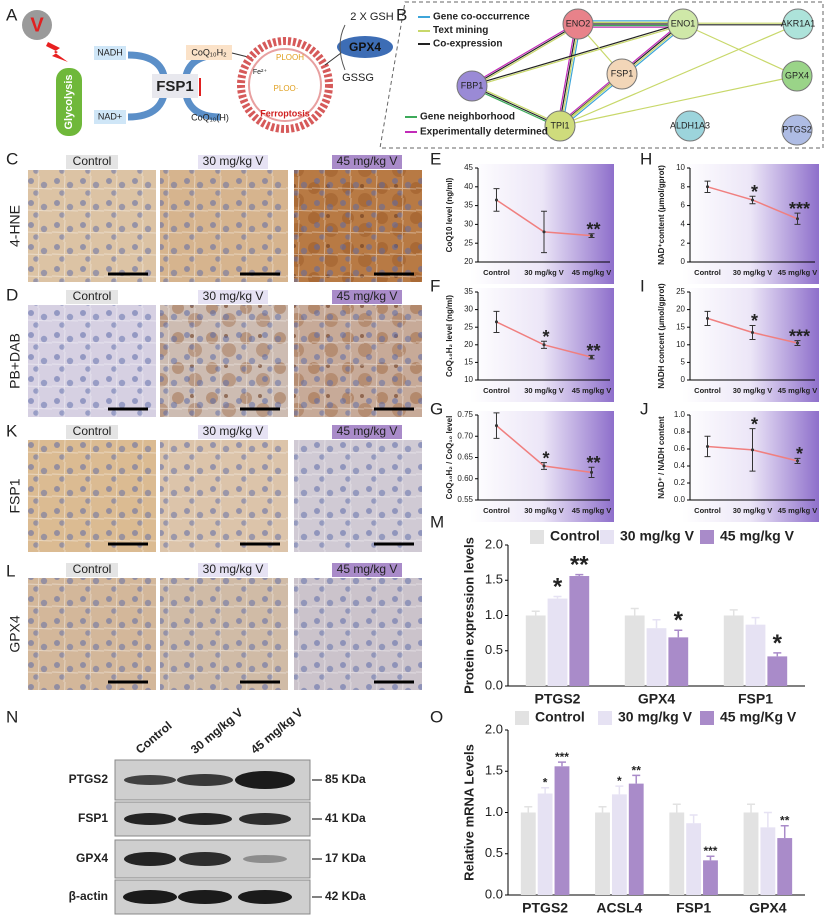 The image size is (825, 916). I want to click on x-tick-label: FSP1, so click(755, 699).